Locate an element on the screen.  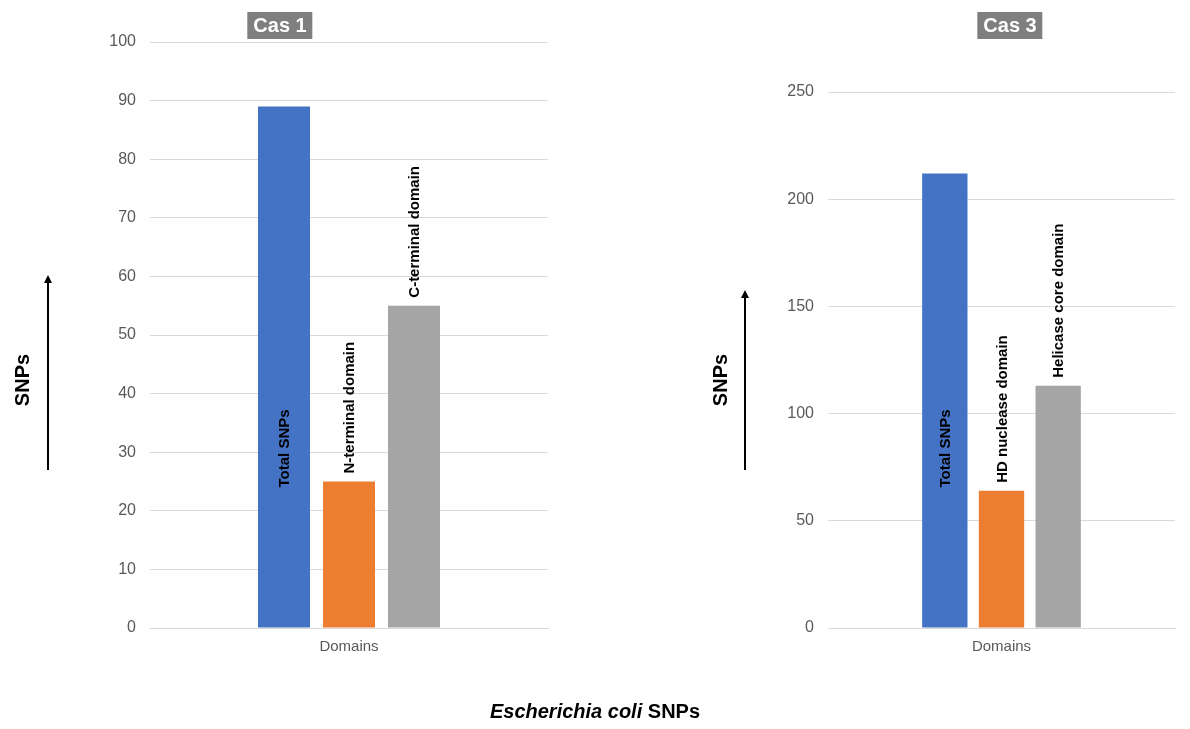
text: Escherichia coli SNPs is located at coordinates (595, 711).